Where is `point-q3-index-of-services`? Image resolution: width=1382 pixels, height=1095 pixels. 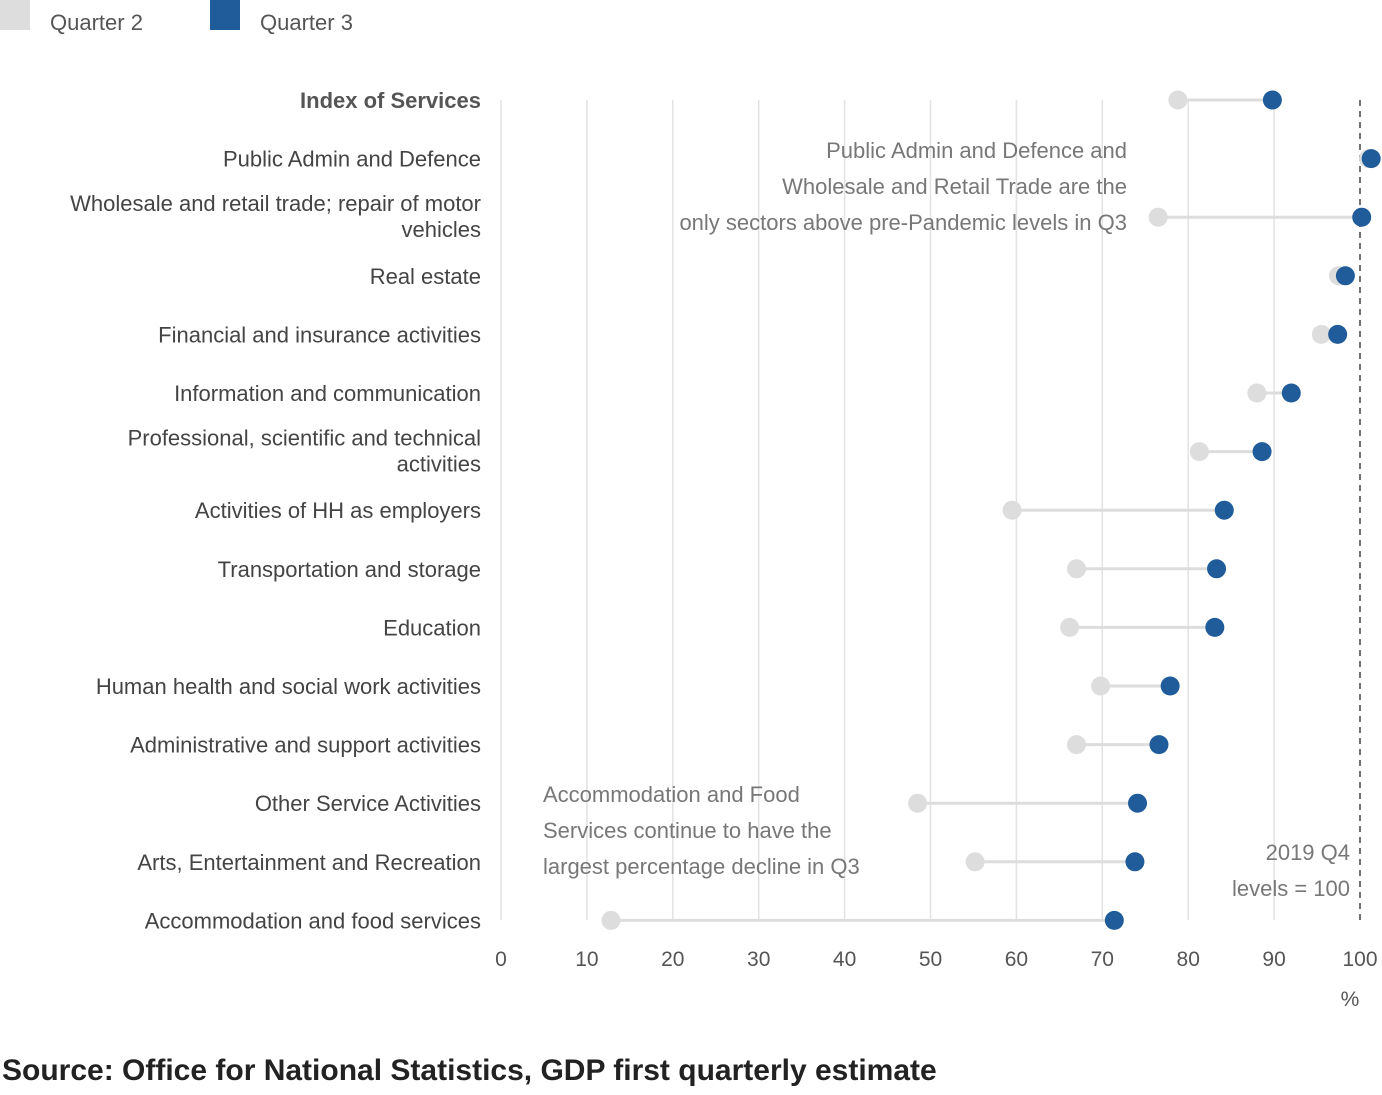
point-q3-index-of-services is located at coordinates (1272, 100).